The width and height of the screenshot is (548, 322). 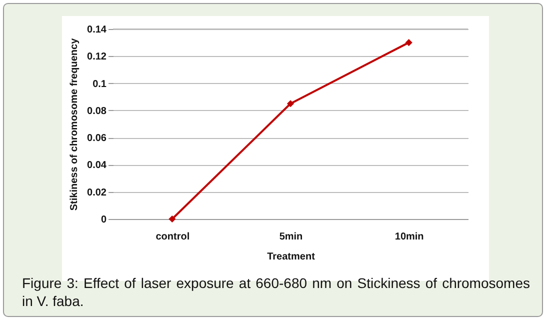 What do you see at coordinates (97, 111) in the screenshot?
I see `y-tick-label: 0.08` at bounding box center [97, 111].